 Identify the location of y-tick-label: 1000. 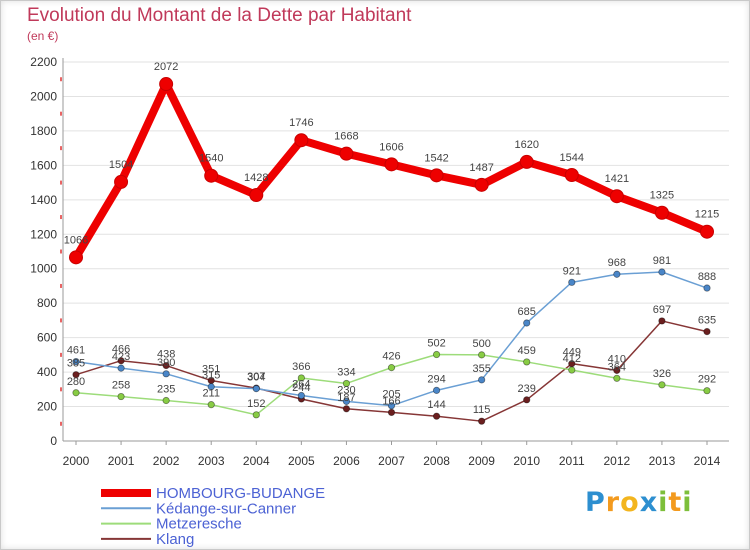
(43, 269).